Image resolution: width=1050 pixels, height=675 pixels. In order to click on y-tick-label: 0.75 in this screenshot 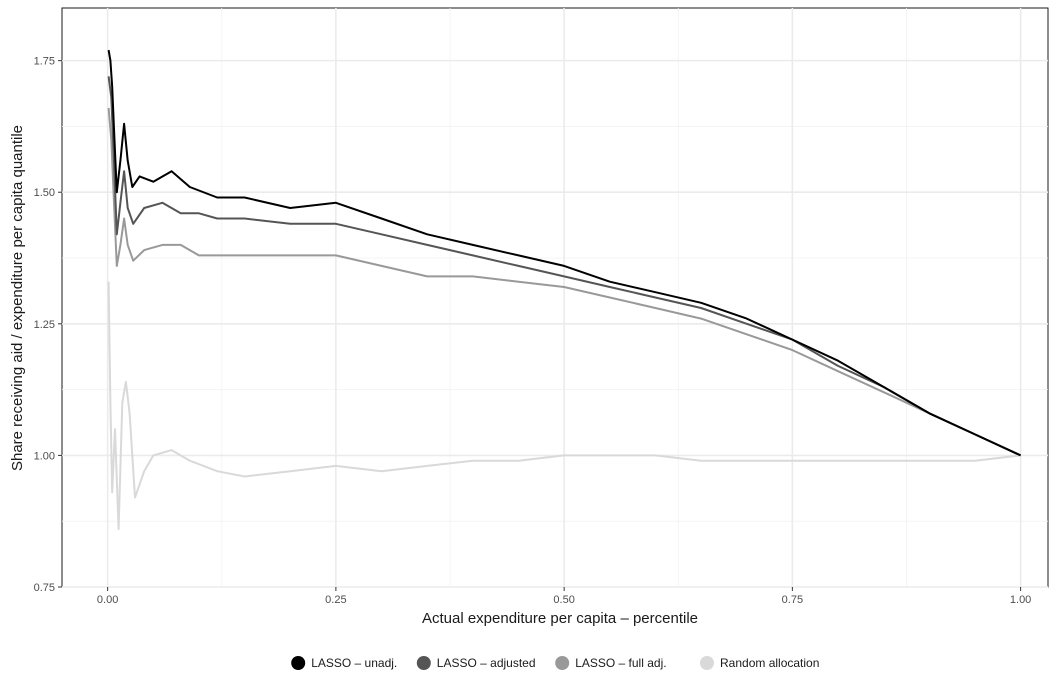, I will do `click(44, 588)`.